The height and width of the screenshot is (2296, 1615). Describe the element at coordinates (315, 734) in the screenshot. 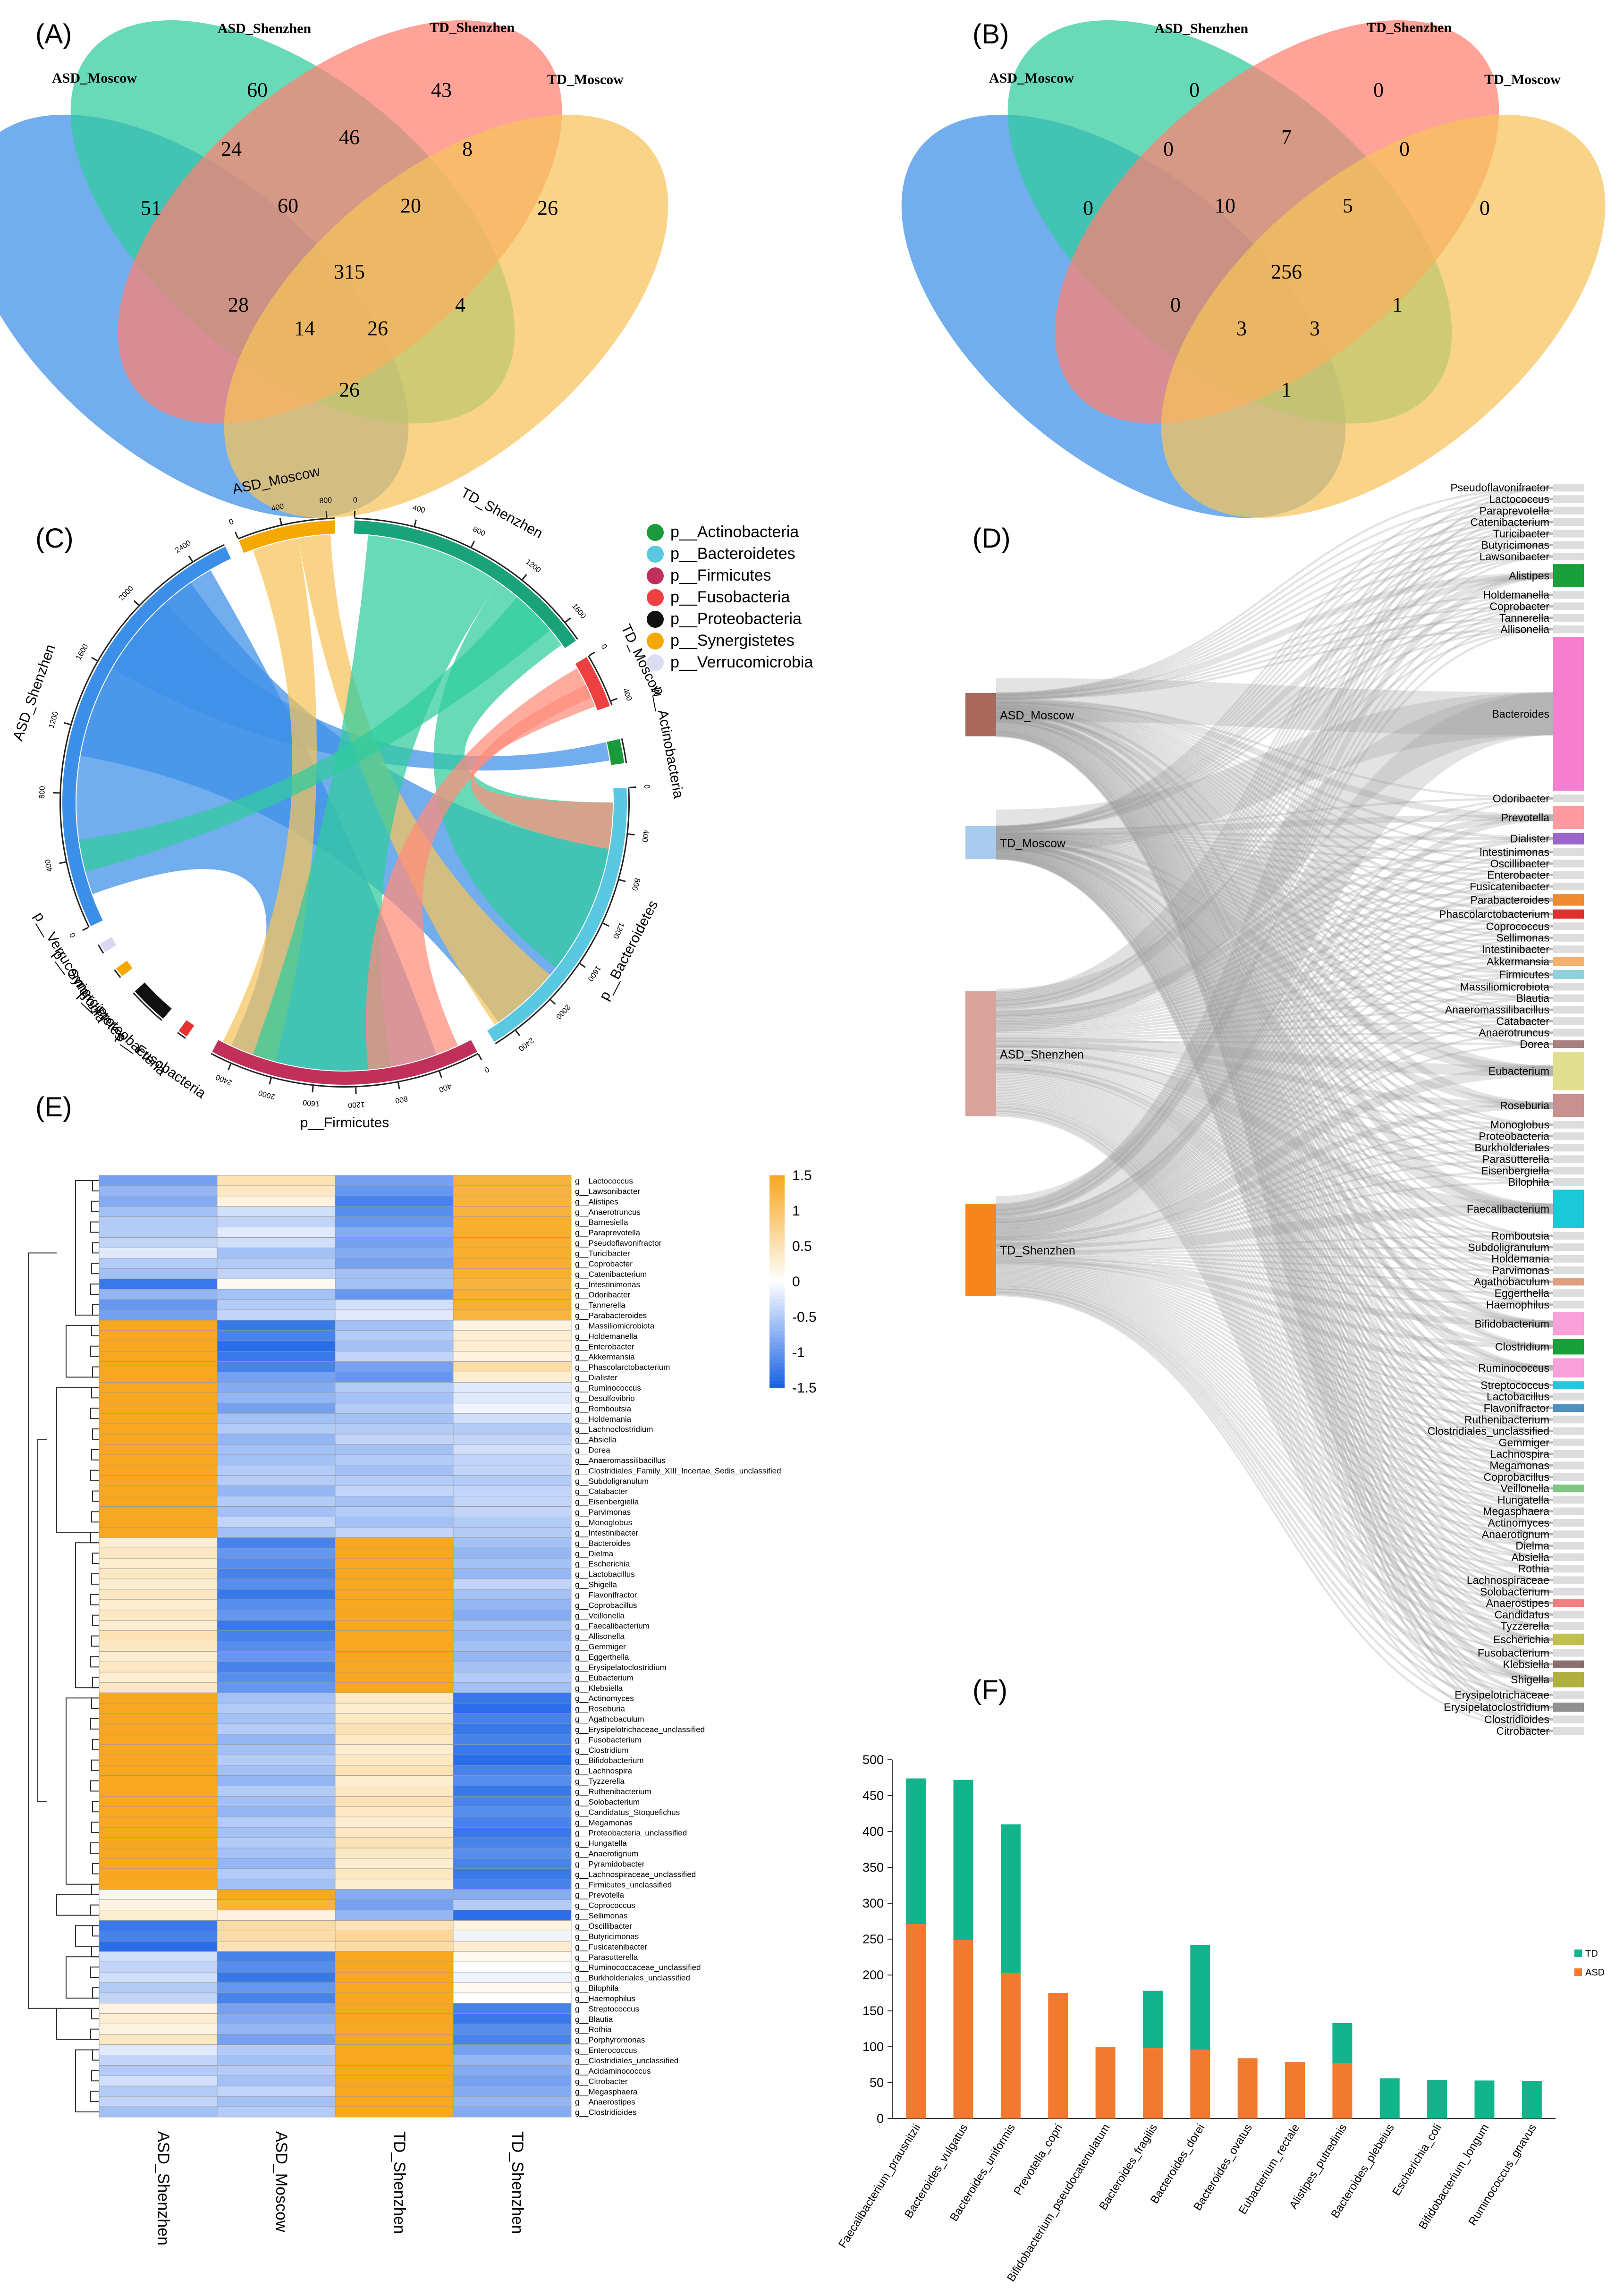

I see `chord-ribbon-td-shenzhen-proteobacteria` at that location.